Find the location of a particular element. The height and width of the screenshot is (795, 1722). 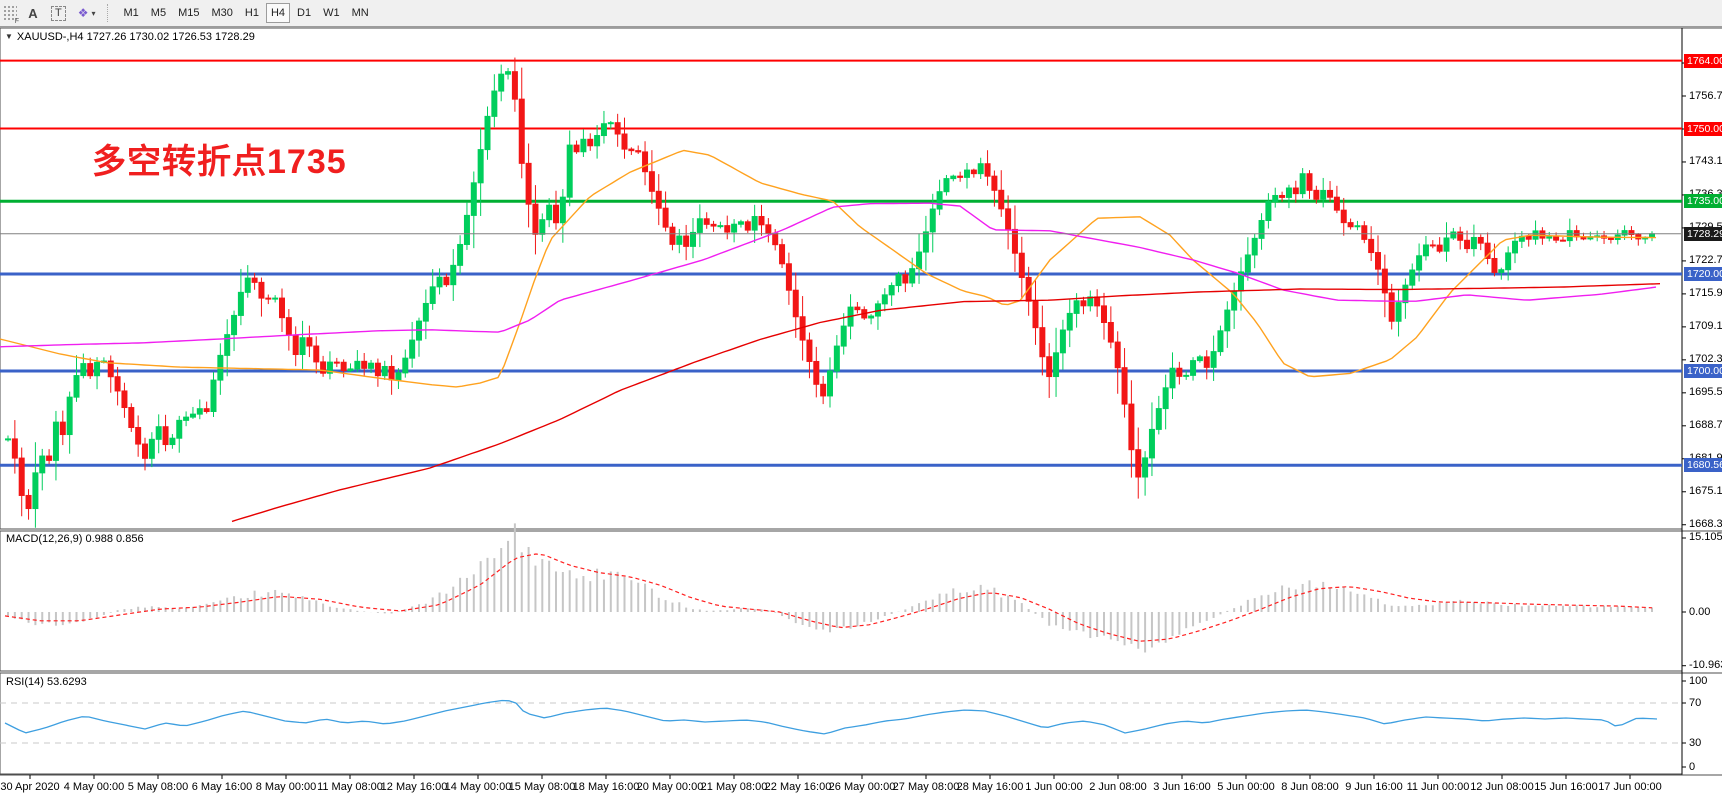

time-axis-label: 12 Jun 08:00 is located at coordinates (1502, 787).